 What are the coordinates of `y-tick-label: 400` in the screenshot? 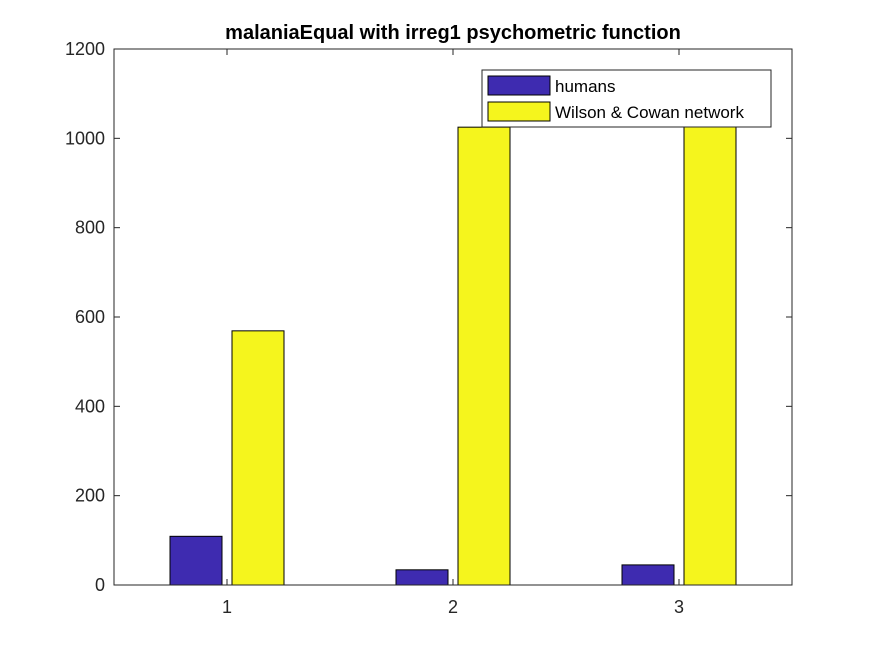 It's located at (90, 406).